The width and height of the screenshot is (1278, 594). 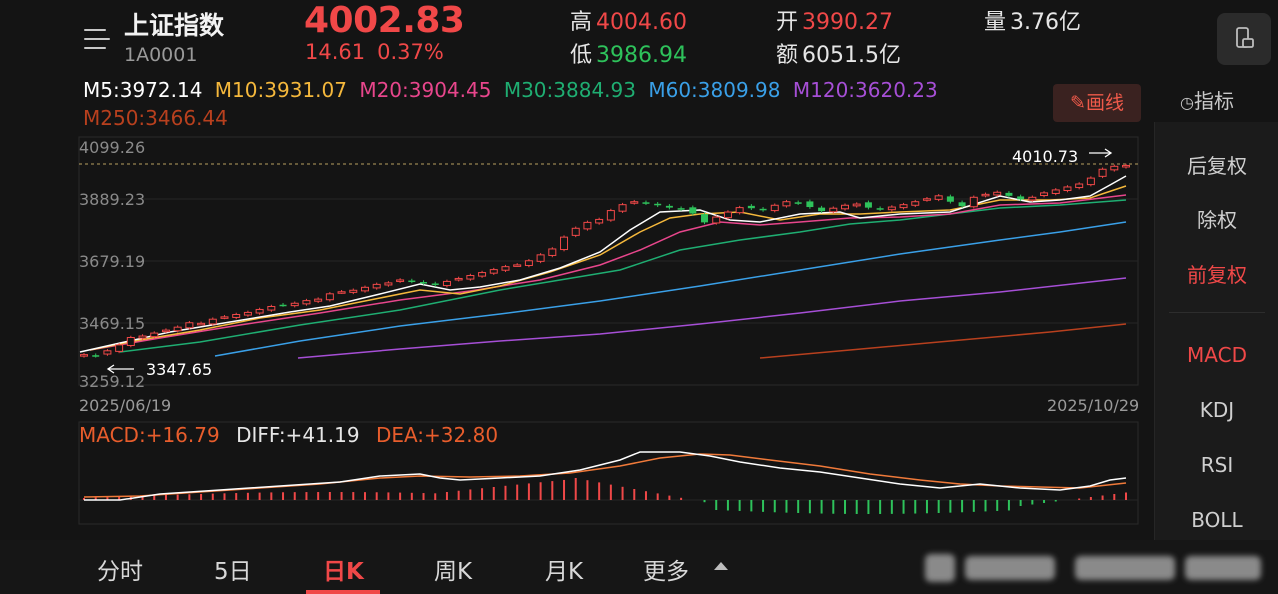 I want to click on tab-5day: 5日, so click(x=233, y=572).